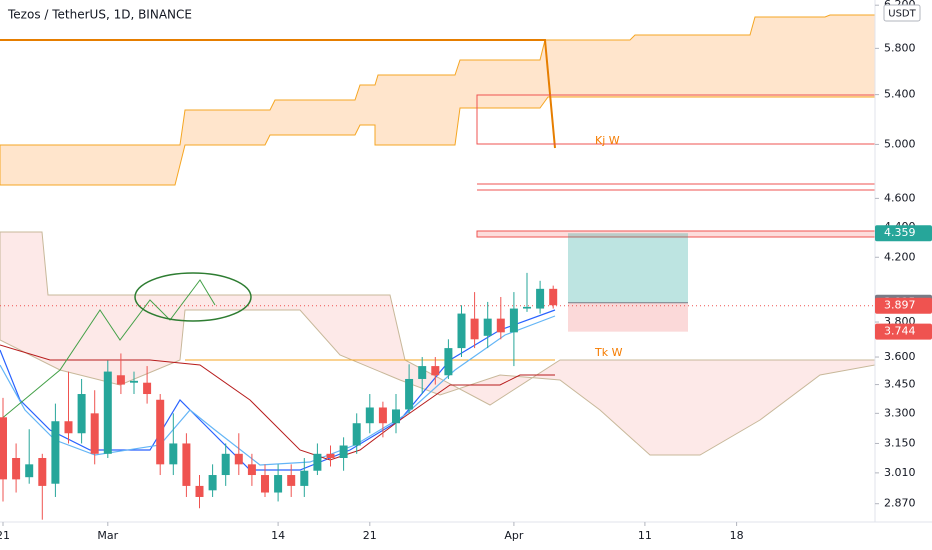  Describe the element at coordinates (900, 331) in the screenshot. I see `price-tag-label: 3.744` at that location.